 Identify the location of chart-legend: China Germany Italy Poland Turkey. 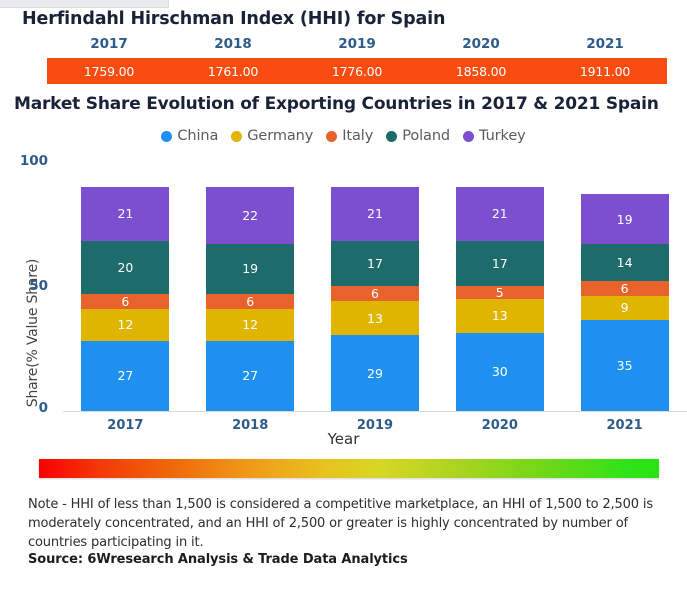
(343, 136).